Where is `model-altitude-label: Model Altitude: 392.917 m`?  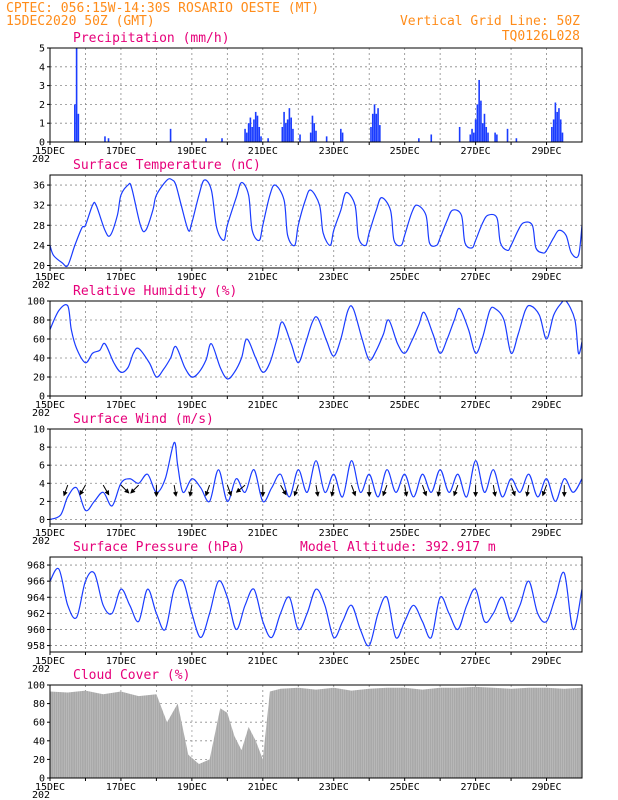 model-altitude-label: Model Altitude: 392.917 m is located at coordinates (398, 547).